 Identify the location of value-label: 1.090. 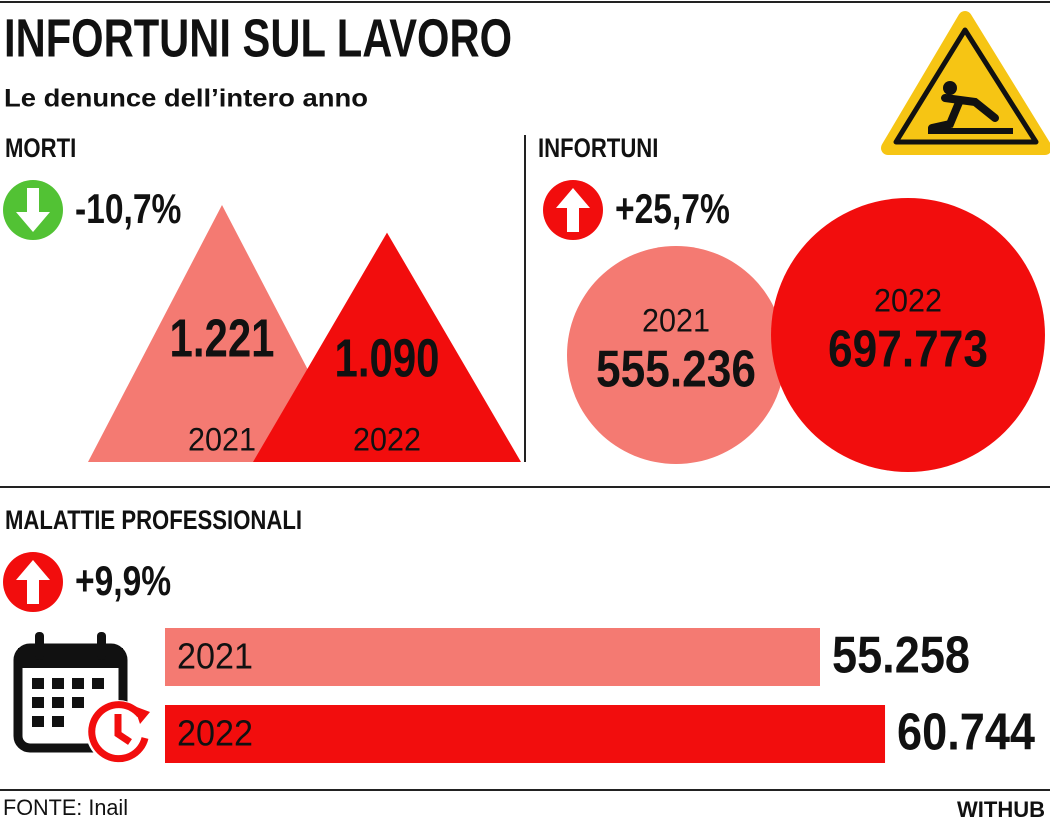
(387, 358).